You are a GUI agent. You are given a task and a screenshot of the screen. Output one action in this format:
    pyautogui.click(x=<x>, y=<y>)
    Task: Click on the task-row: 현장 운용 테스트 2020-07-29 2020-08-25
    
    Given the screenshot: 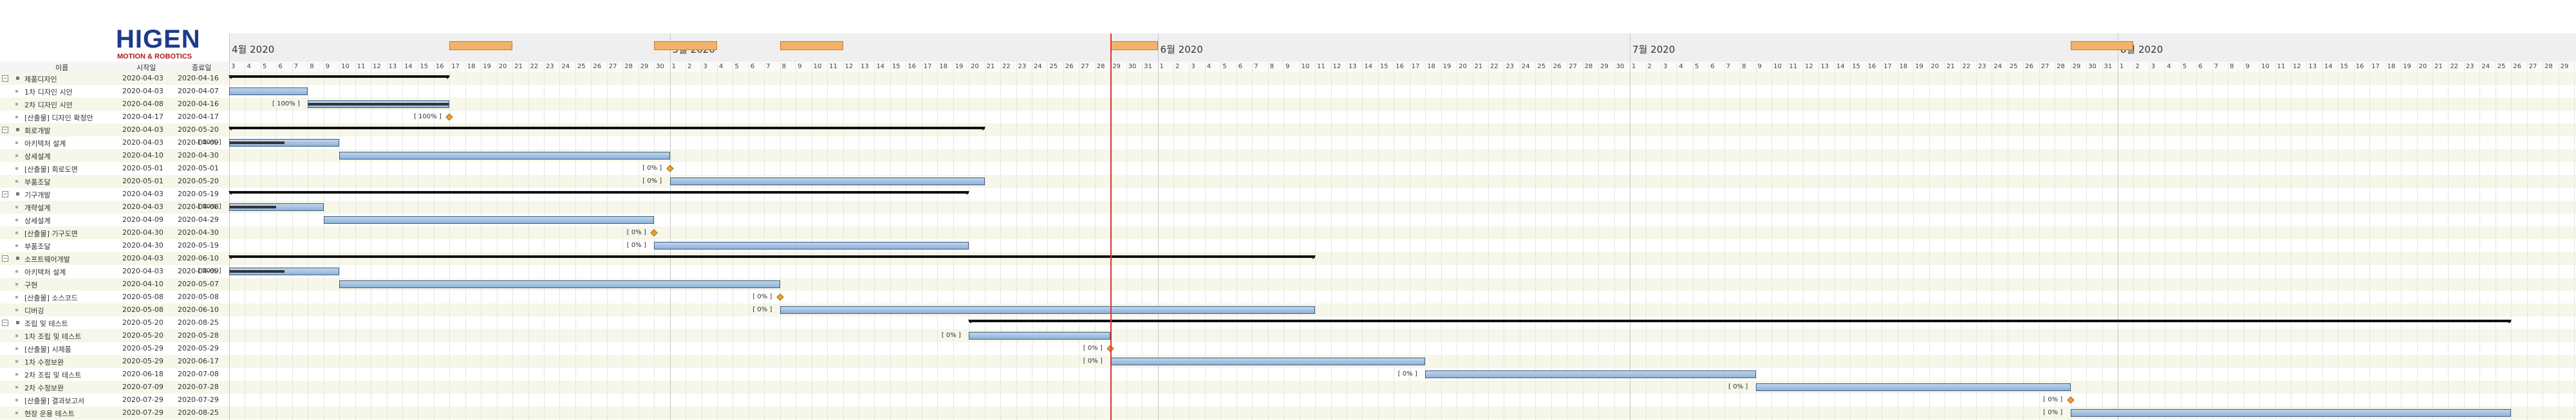 What is the action you would take?
    pyautogui.click(x=114, y=413)
    